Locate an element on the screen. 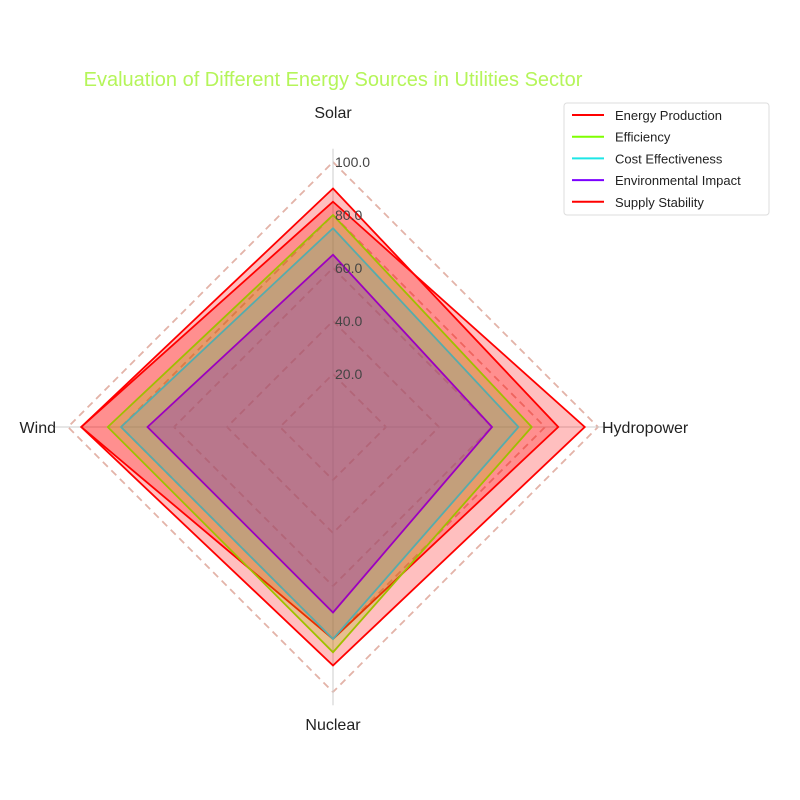 The height and width of the screenshot is (800, 800). tick-label: 20.0 is located at coordinates (348, 374).